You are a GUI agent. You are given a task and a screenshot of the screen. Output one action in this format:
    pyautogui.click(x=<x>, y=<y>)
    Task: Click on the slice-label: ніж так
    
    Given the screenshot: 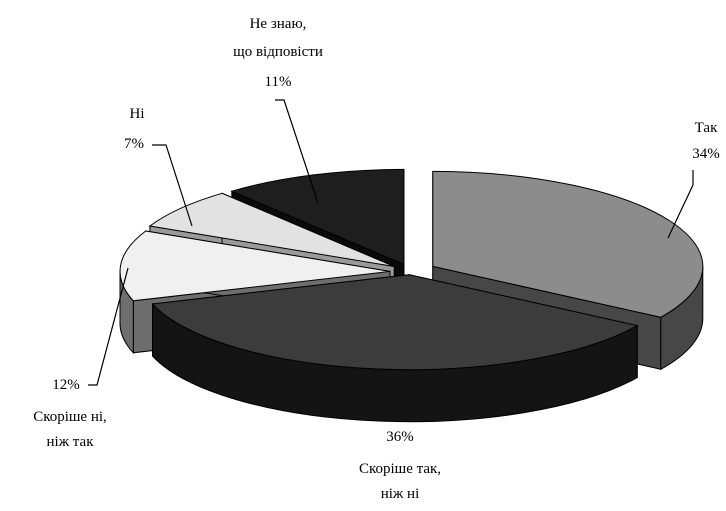 What is the action you would take?
    pyautogui.click(x=71, y=442)
    